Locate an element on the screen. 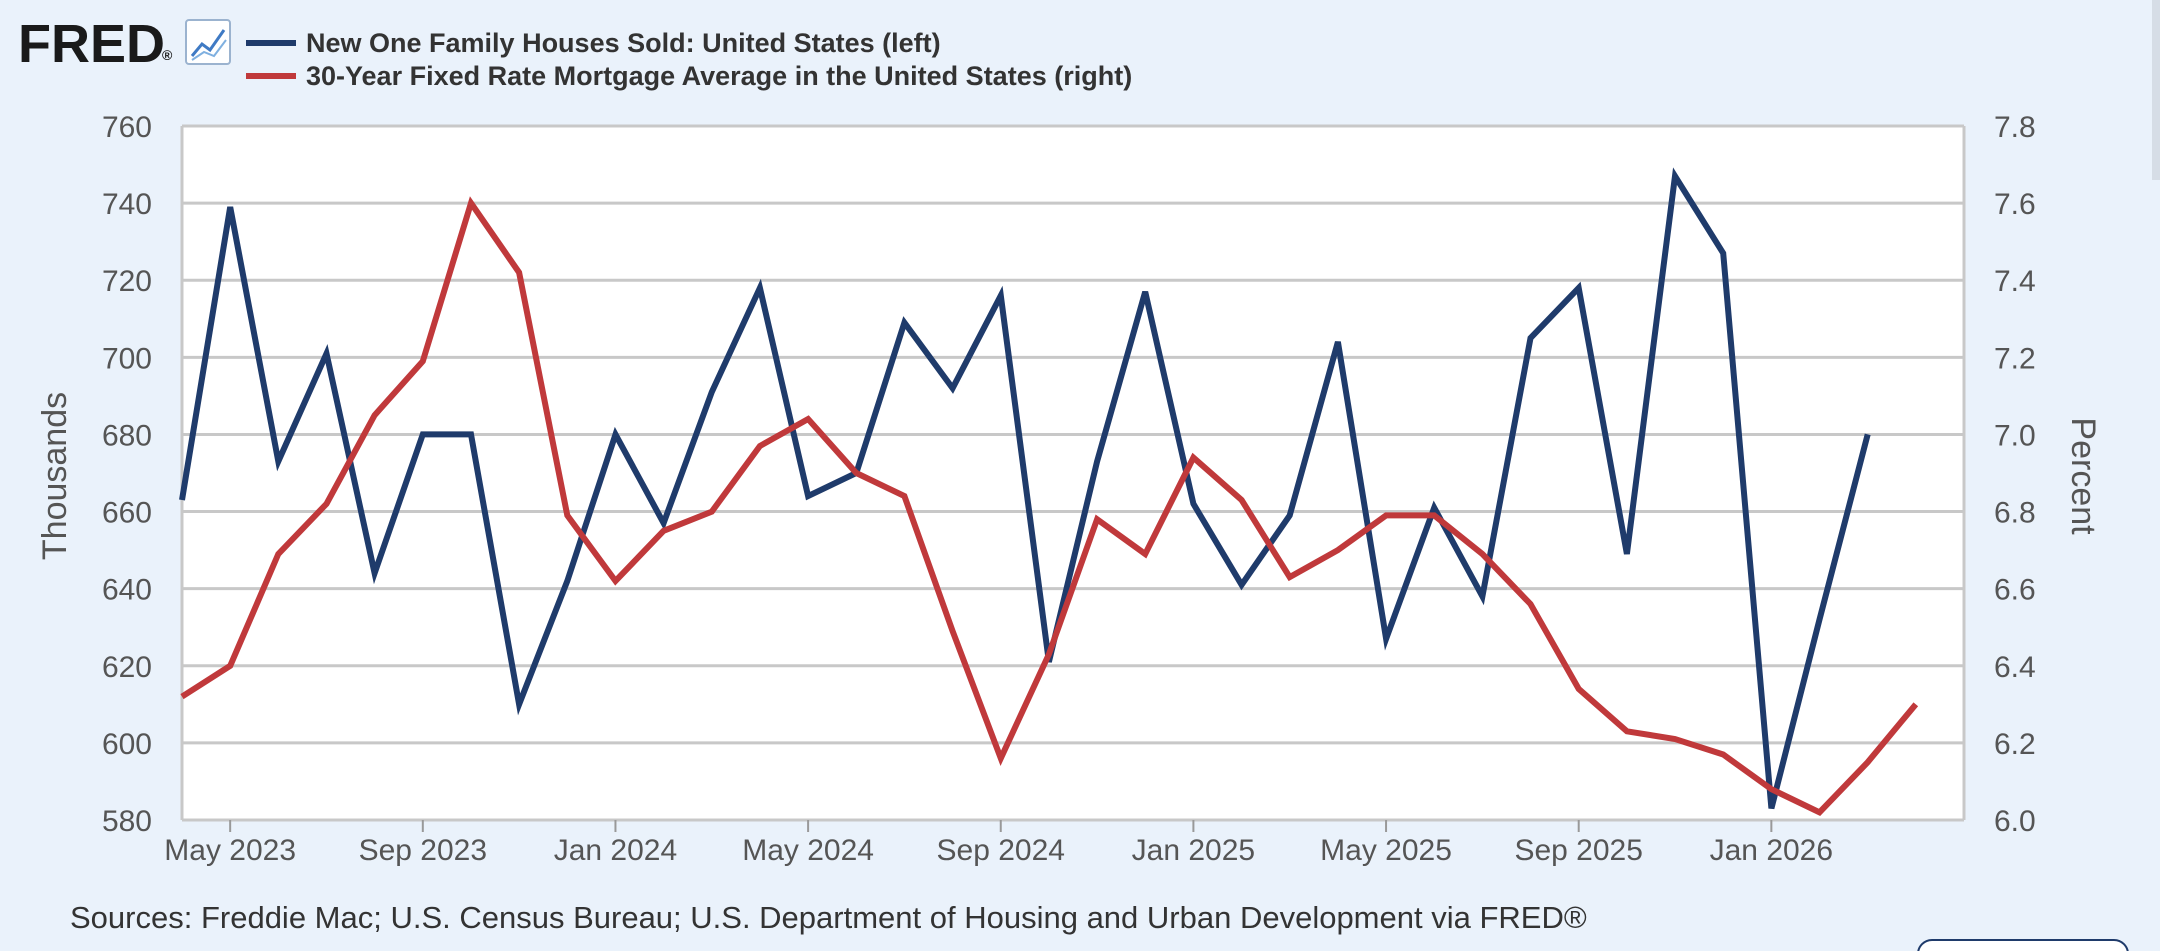  y-left-tick-label: 740 is located at coordinates (127, 204).